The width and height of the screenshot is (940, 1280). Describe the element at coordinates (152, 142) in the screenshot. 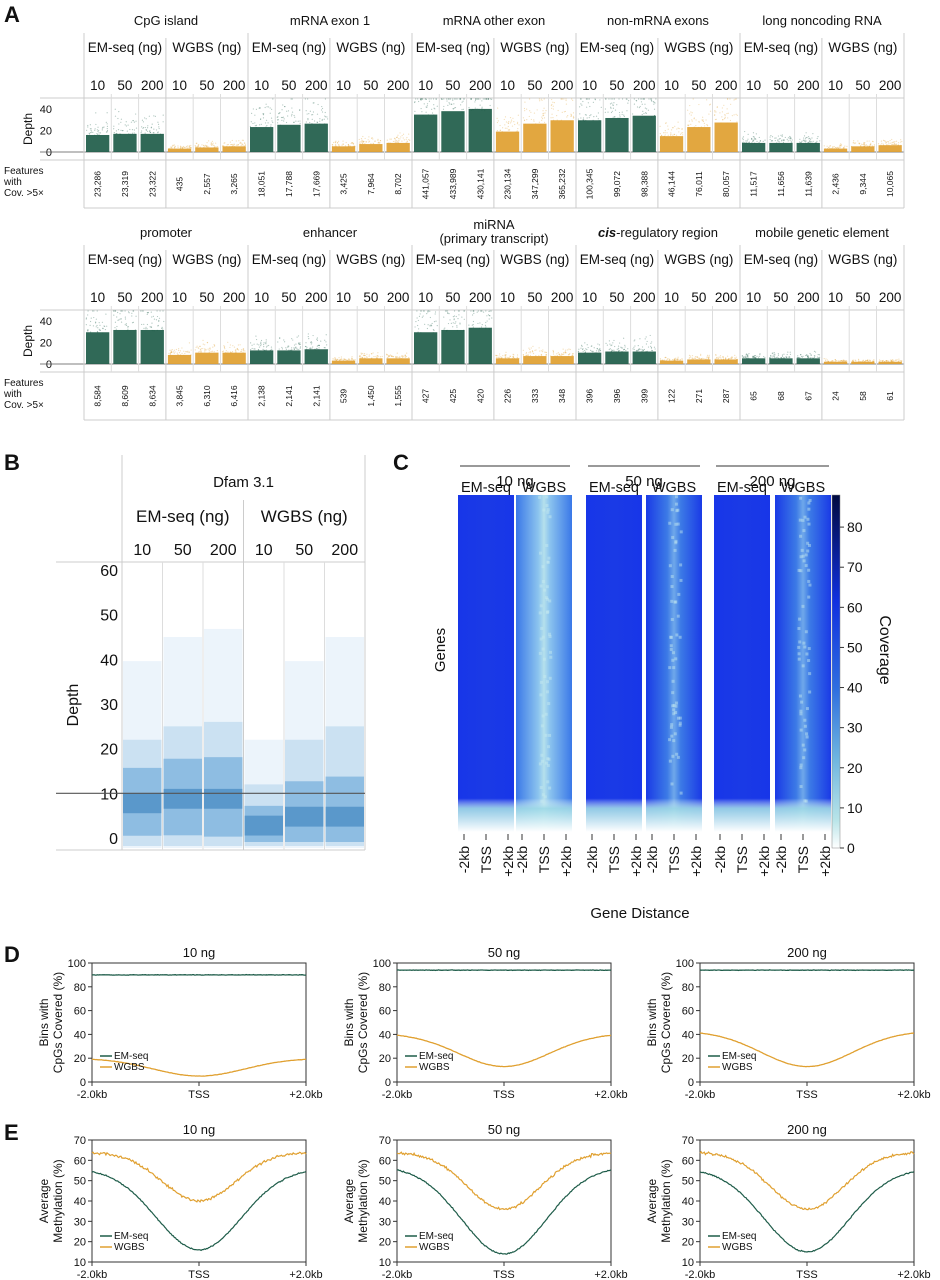

I see `panel-a-strip-band-em` at that location.